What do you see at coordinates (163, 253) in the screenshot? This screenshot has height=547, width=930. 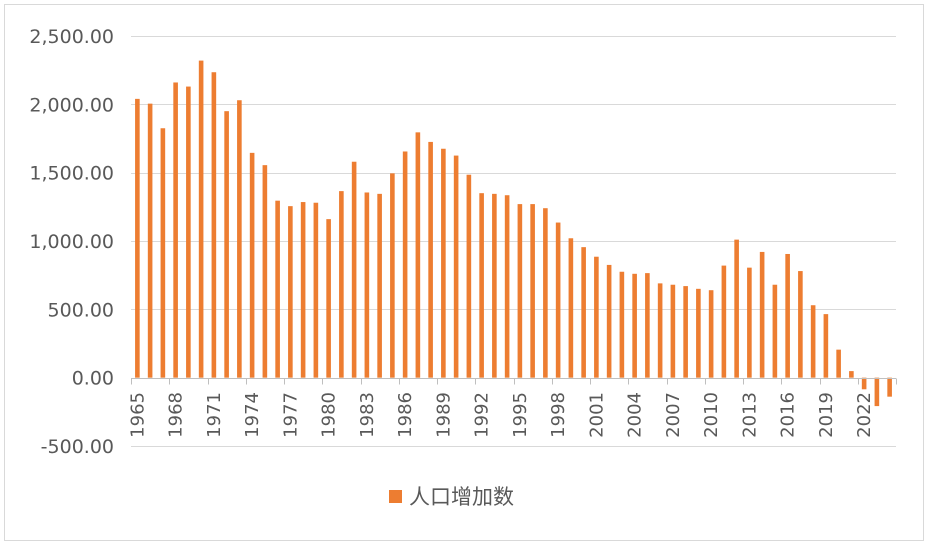 I see `bar-1967` at bounding box center [163, 253].